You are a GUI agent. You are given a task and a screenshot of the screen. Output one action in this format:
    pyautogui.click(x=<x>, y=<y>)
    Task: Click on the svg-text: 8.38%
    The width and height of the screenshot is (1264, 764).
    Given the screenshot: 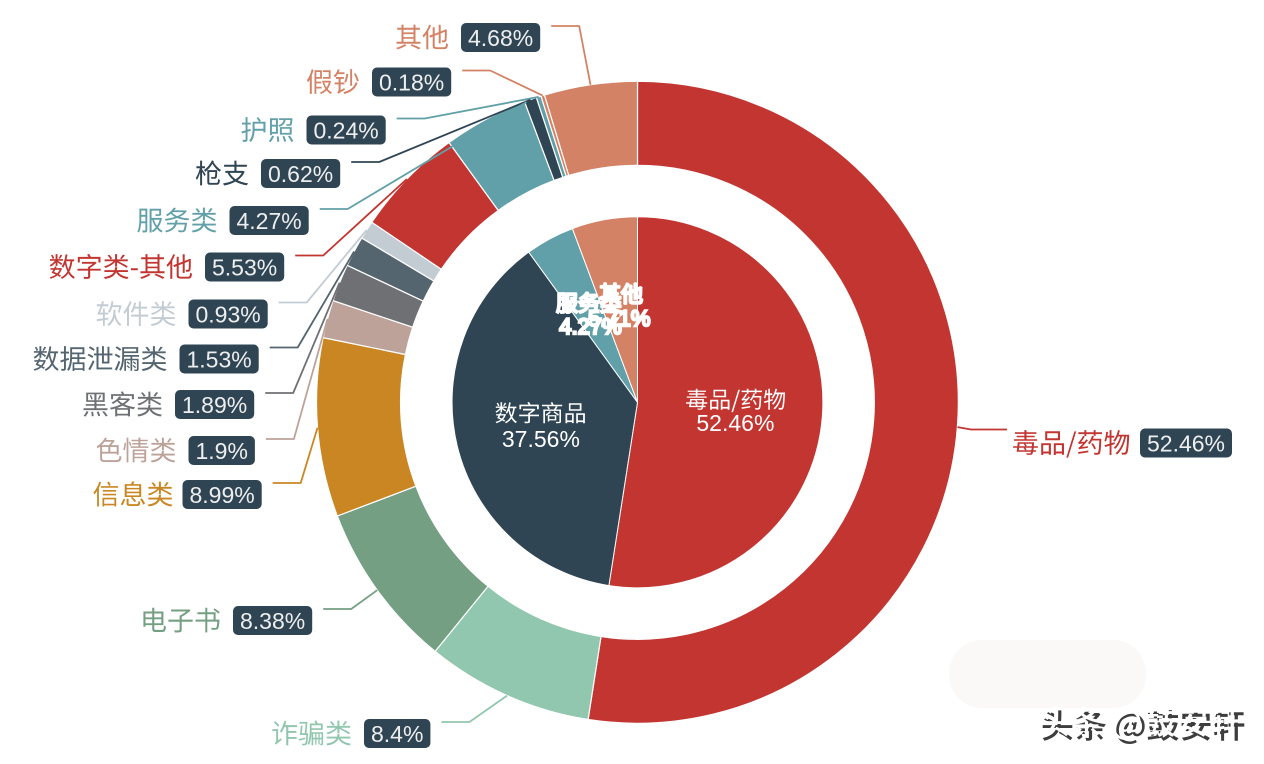 What is the action you would take?
    pyautogui.click(x=272, y=621)
    